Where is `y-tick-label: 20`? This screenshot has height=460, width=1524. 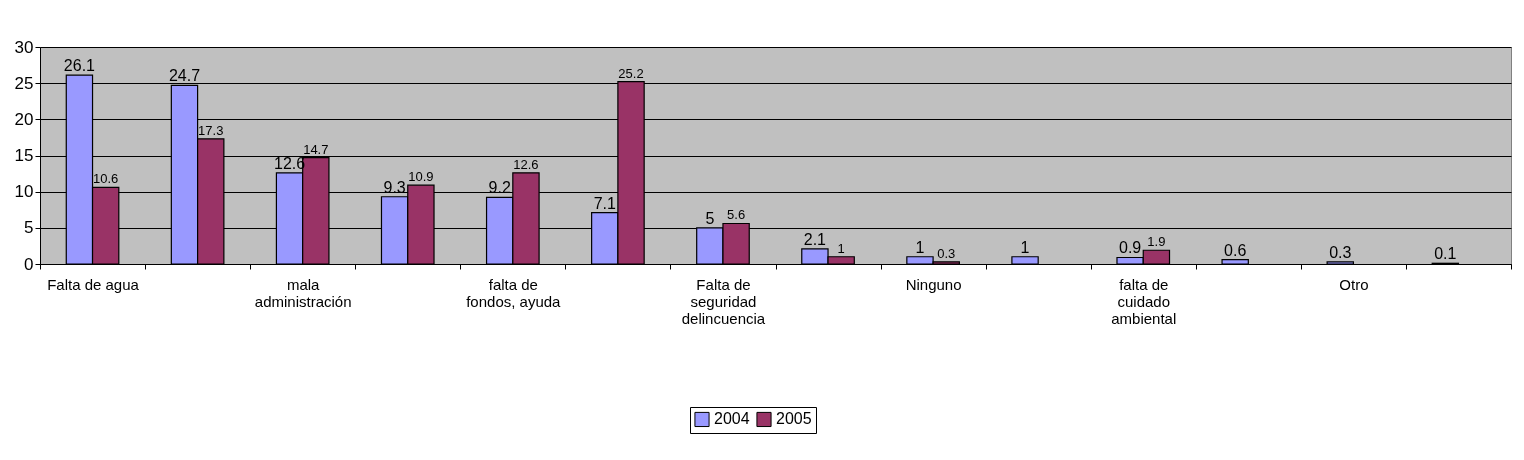 y-tick-label: 20 is located at coordinates (24, 119).